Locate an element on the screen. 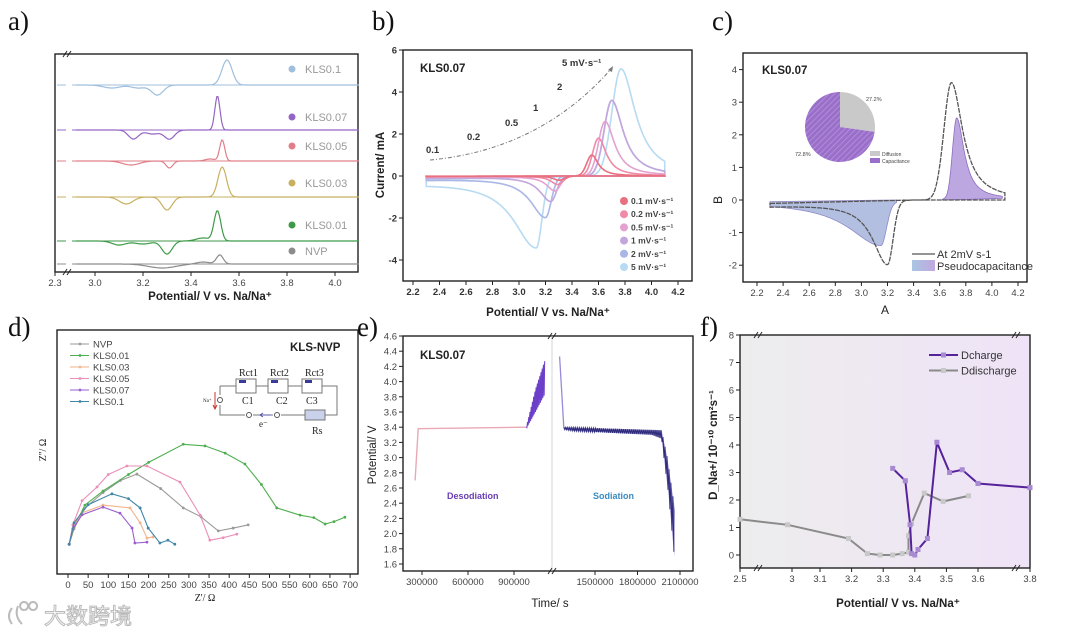  x-tick-label: 3.4 is located at coordinates (913, 293).